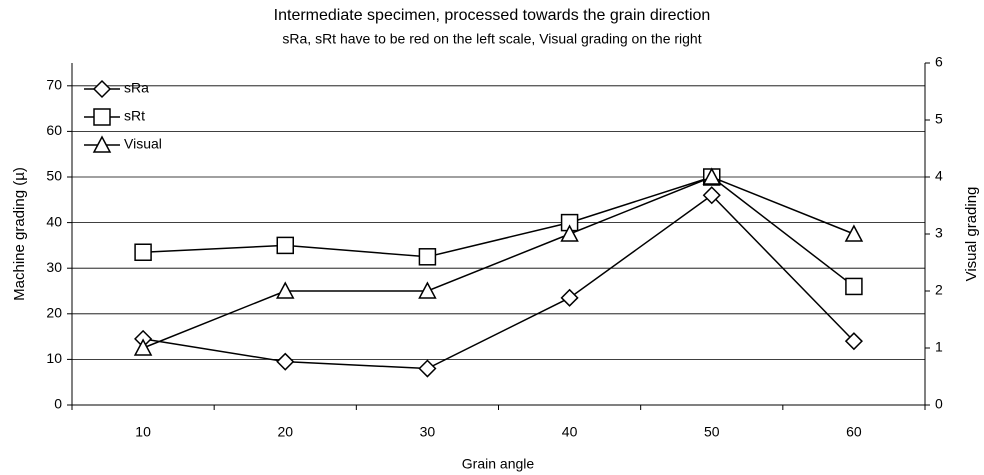 The image size is (984, 475). What do you see at coordinates (939, 290) in the screenshot?
I see `y2-tick-label: 2` at bounding box center [939, 290].